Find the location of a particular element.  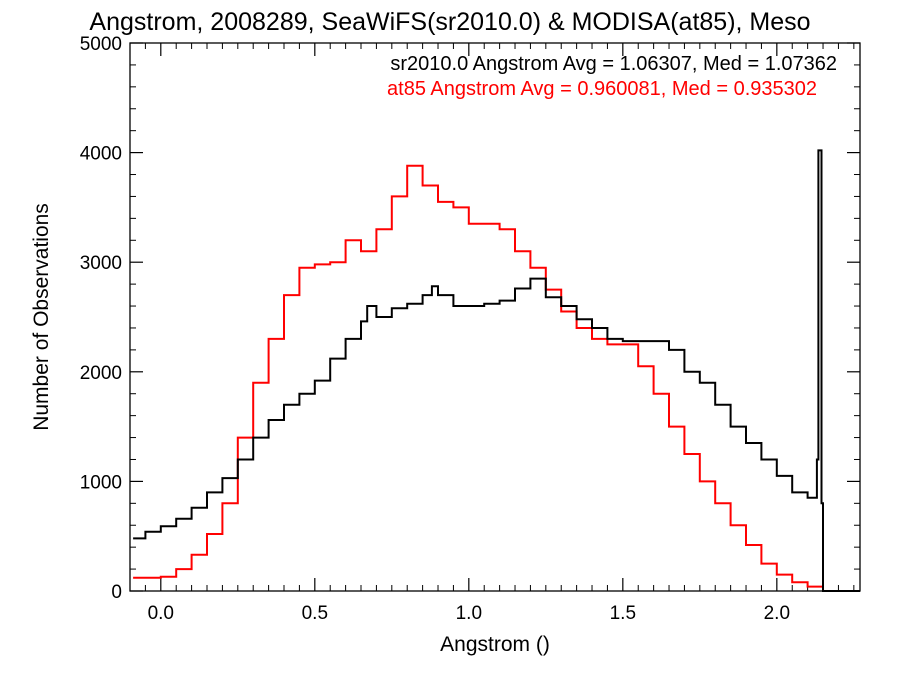

x-tick-label: 1.5 is located at coordinates (623, 613).